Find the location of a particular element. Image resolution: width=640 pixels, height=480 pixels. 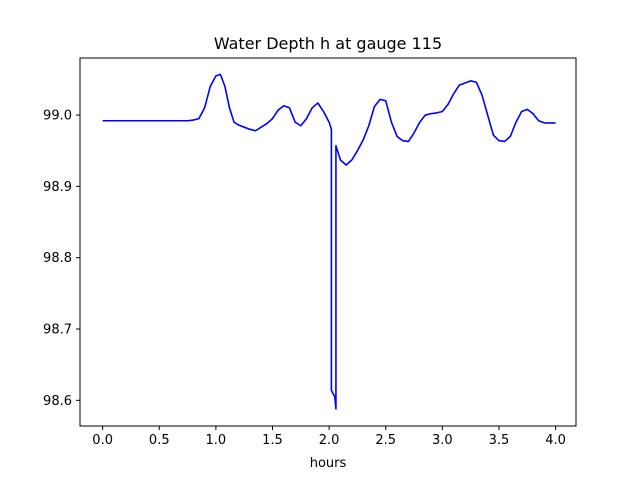

y-axis-ticks: 98.6 98.7 98.8 98.9 99.0 is located at coordinates (61, 259).